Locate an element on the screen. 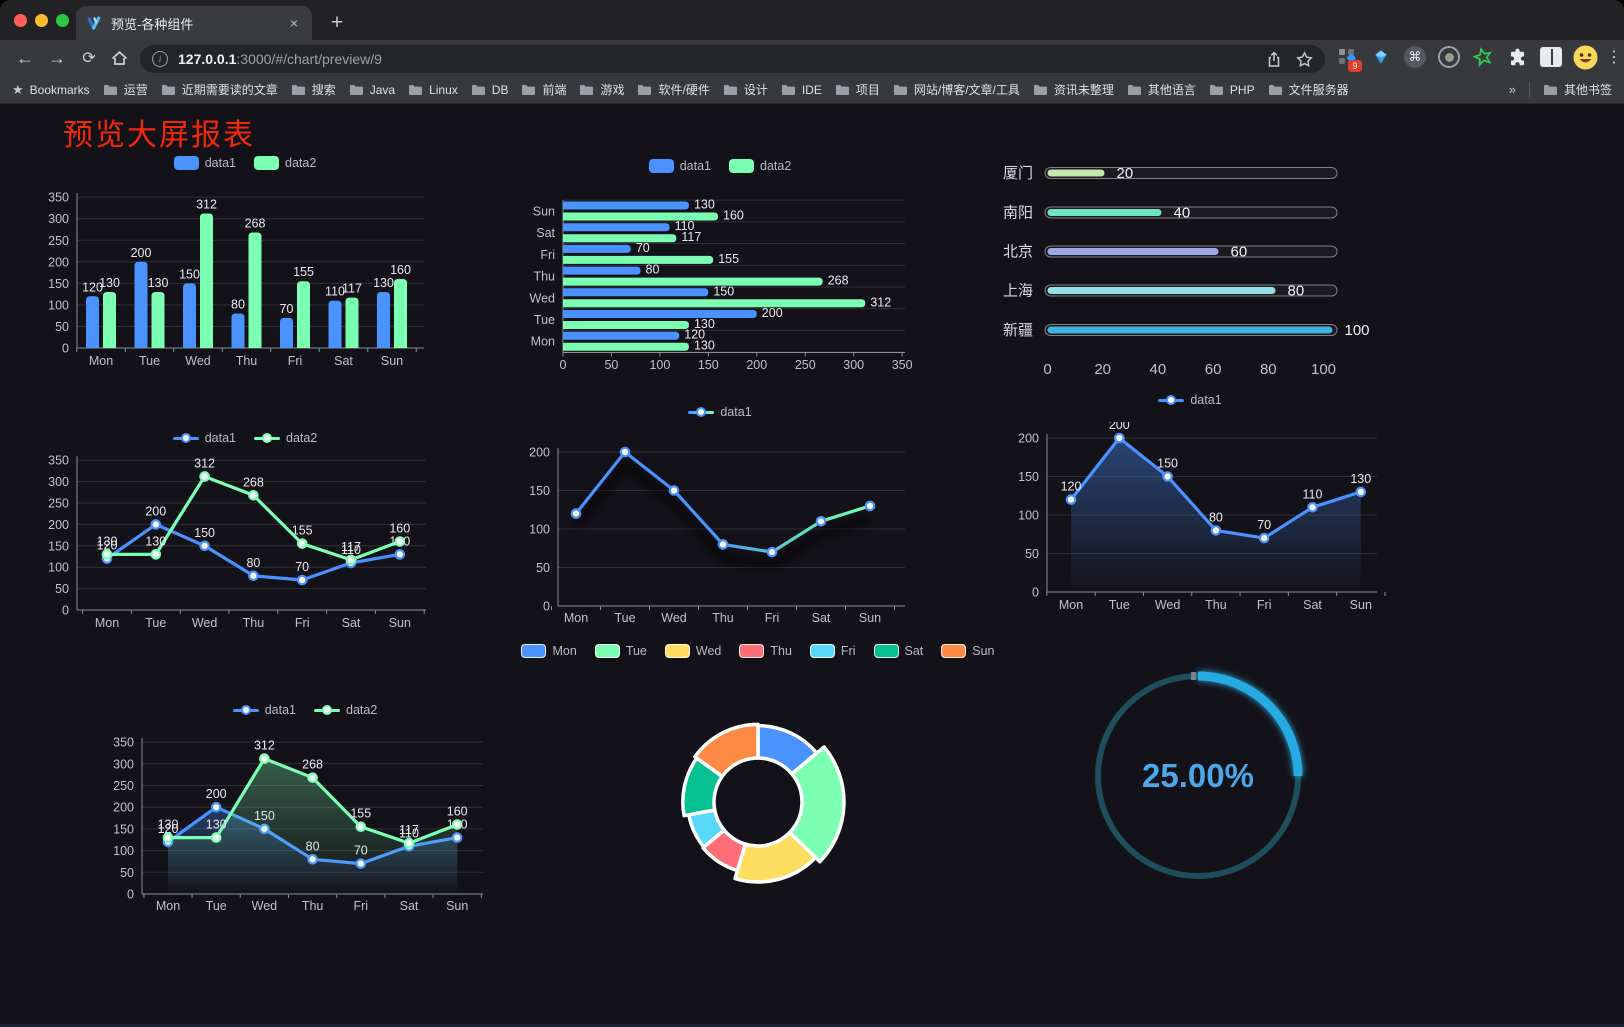 This screenshot has width=1624, height=1027. bookmark-folder: Linux is located at coordinates (433, 90).